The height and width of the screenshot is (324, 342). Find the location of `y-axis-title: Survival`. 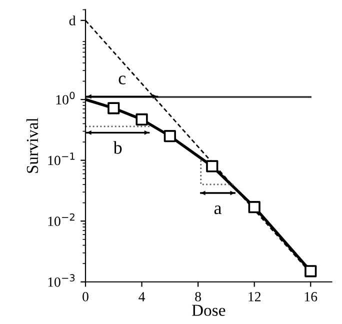

y-axis-title: Survival is located at coordinates (32, 145).